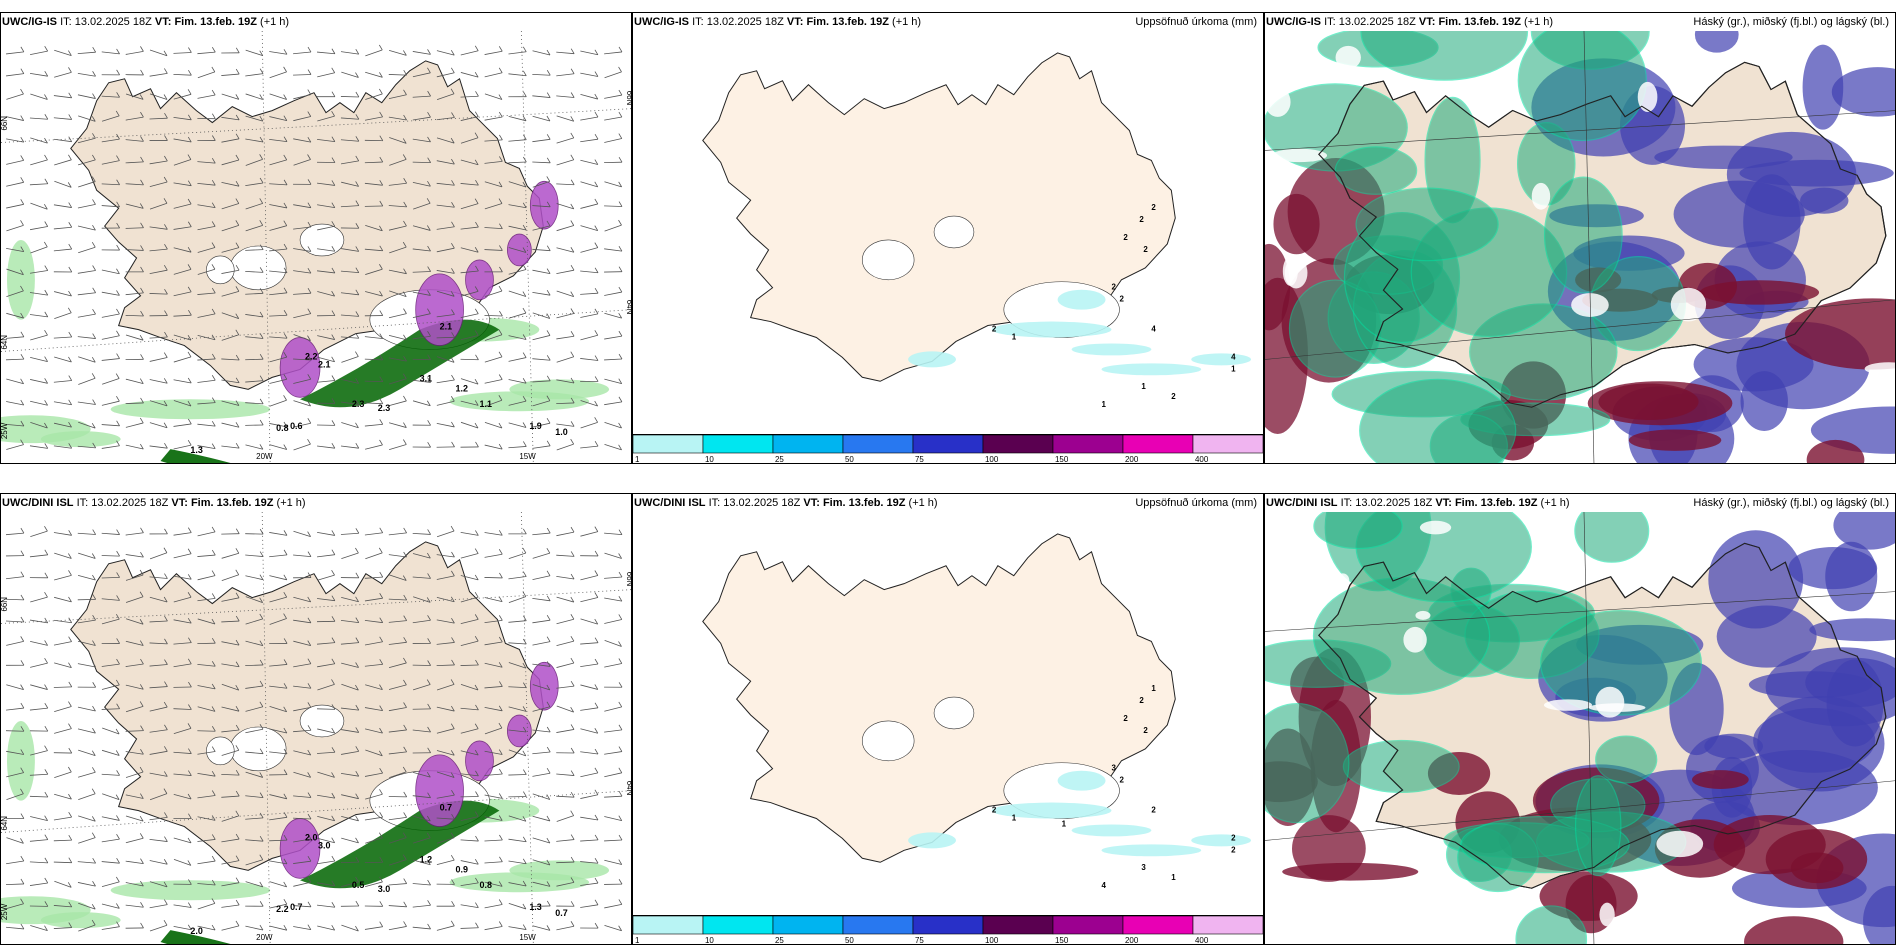 Image resolution: width=1900 pixels, height=950 pixels. What do you see at coordinates (282, 428) in the screenshot?
I see `data-value: 0.8` at bounding box center [282, 428].